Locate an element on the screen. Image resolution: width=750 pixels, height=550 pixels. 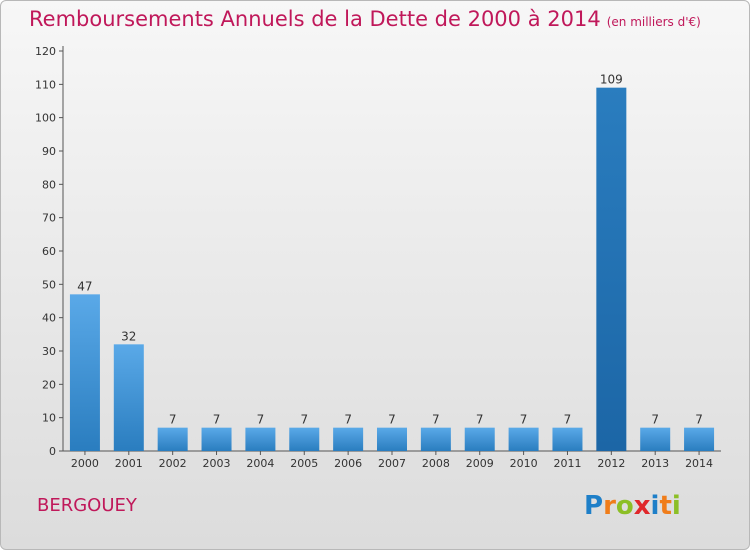
logo-letter: r is located at coordinates (609, 506).